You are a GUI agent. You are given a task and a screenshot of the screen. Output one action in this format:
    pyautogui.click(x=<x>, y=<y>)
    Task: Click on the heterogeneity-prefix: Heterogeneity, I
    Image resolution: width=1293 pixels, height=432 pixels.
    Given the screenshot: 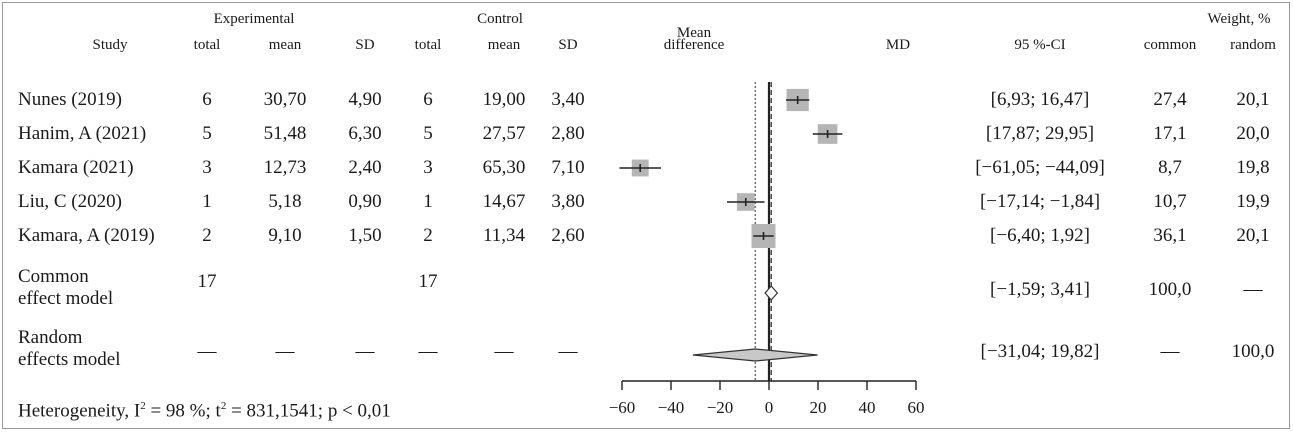 What is the action you would take?
    pyautogui.click(x=79, y=411)
    